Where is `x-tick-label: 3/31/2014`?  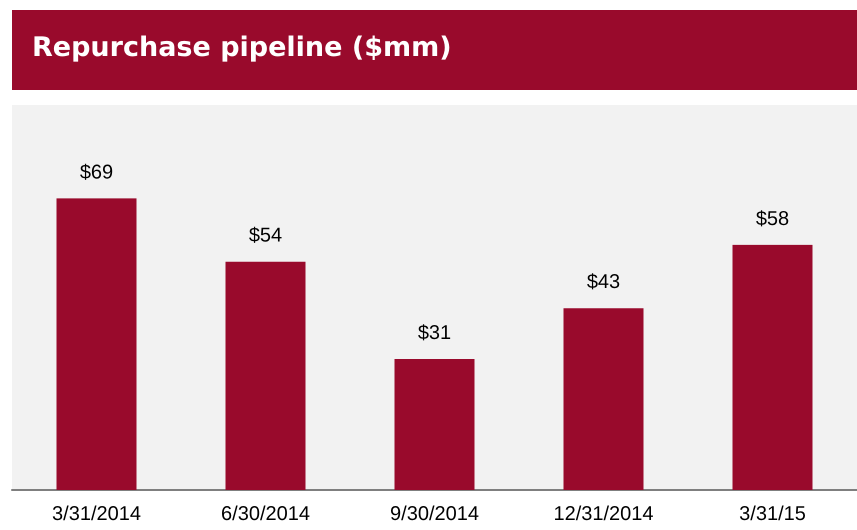
x-tick-label: 3/31/2014 is located at coordinates (96, 514).